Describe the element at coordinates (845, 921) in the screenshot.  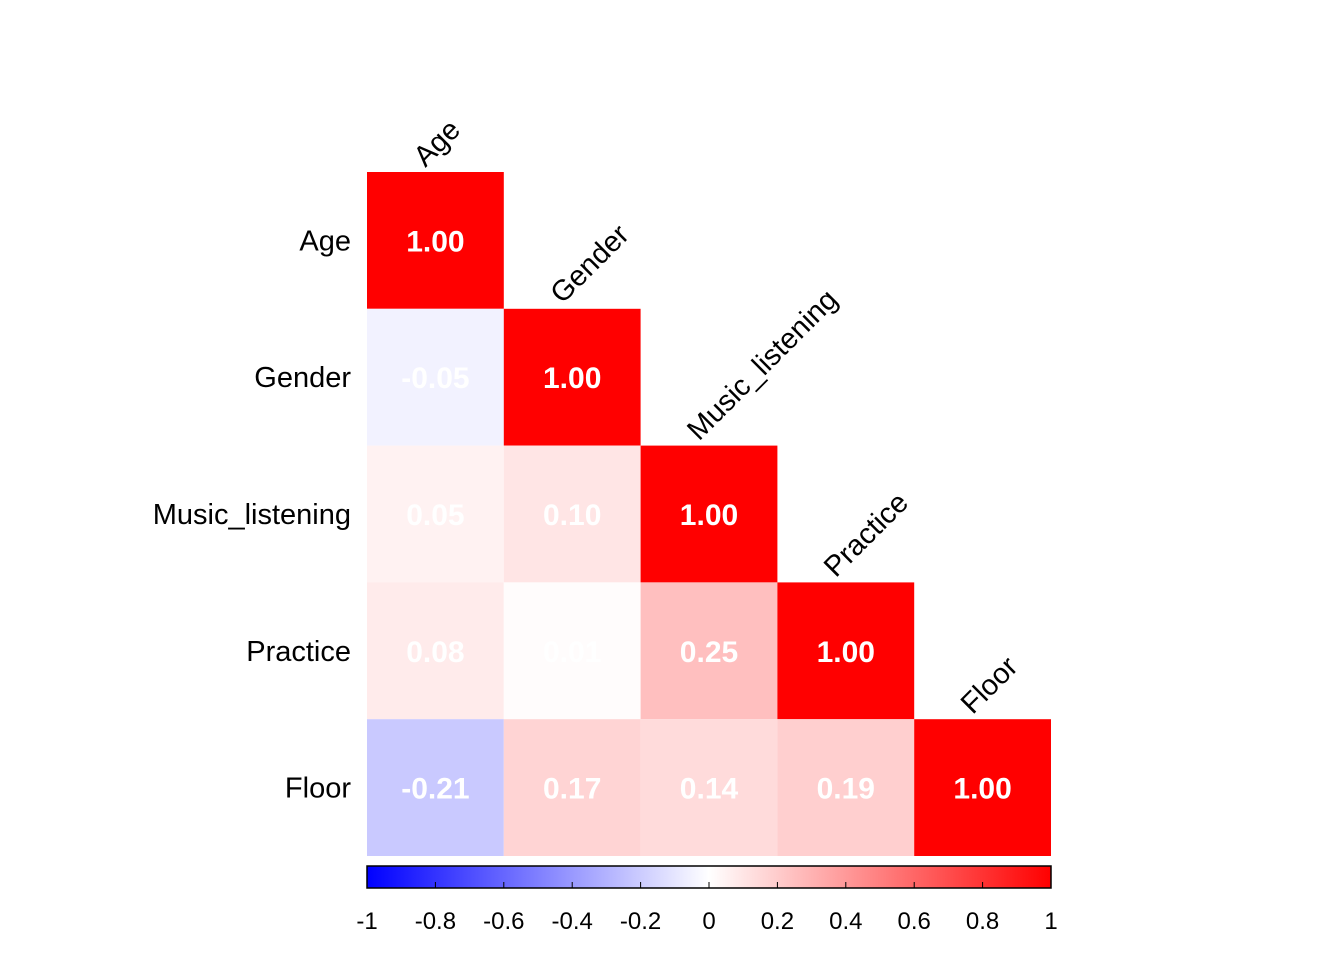
I see `colorbar-tick-label-0.4: 0.4` at that location.